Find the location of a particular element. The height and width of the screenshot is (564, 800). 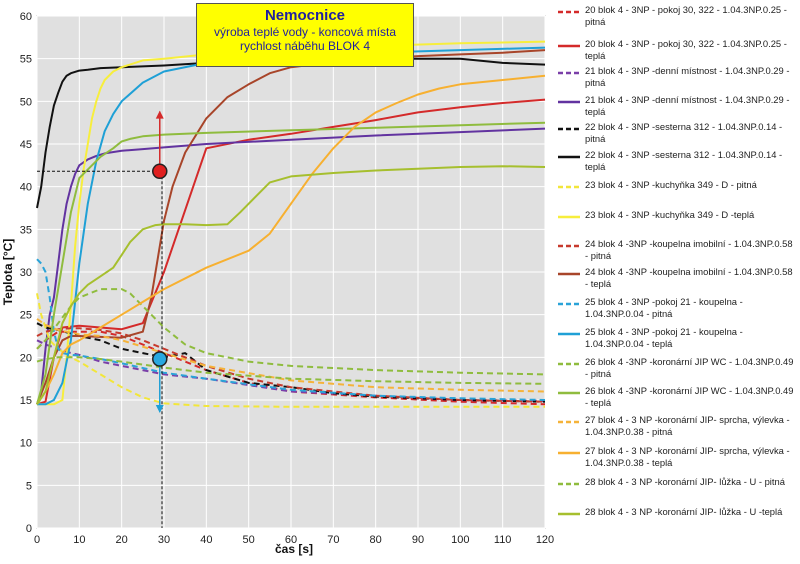

y-tick-label: 5 is located at coordinates (29, 486).